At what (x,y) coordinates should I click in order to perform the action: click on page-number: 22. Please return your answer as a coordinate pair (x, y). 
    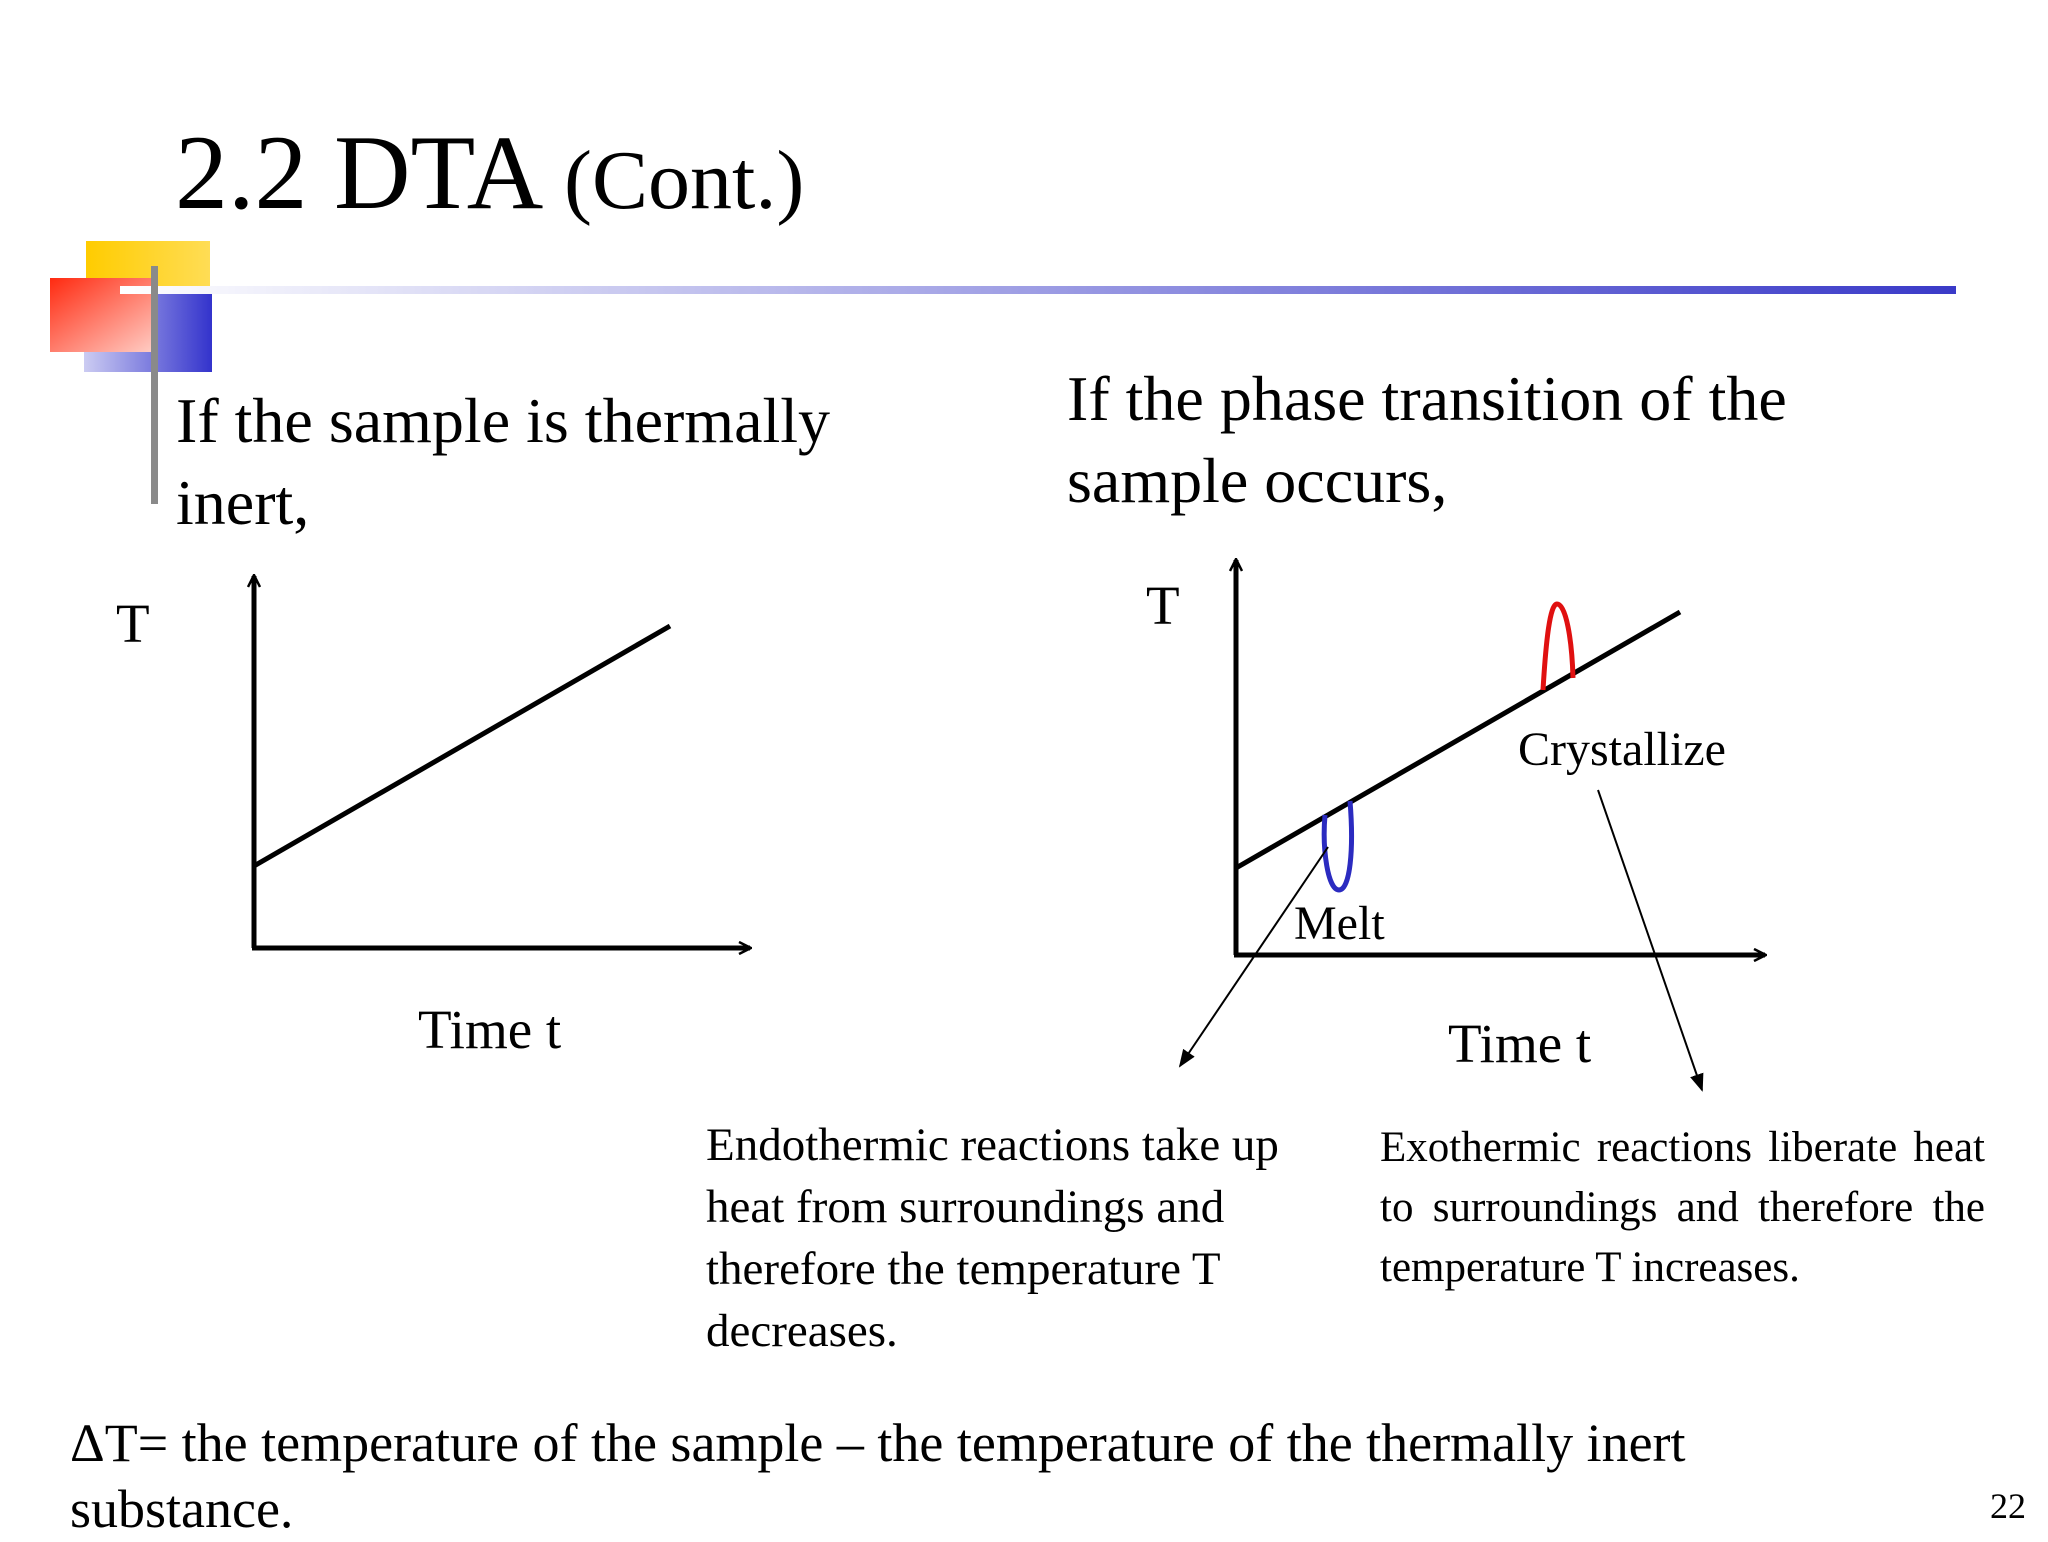
    Looking at the image, I should click on (2008, 1506).